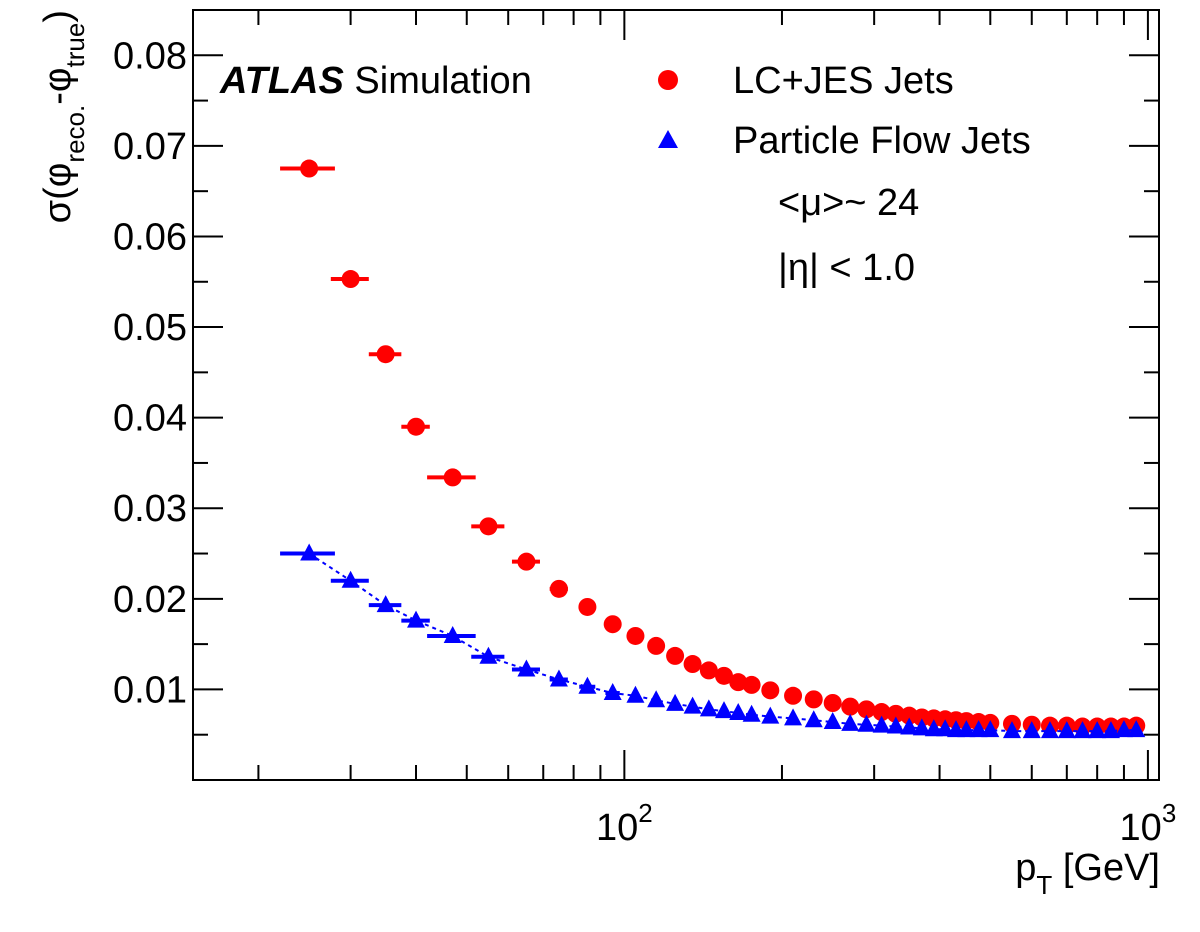 This screenshot has width=1200, height=932. What do you see at coordinates (150, 509) in the screenshot?
I see `y-tick-label: 0.03` at bounding box center [150, 509].